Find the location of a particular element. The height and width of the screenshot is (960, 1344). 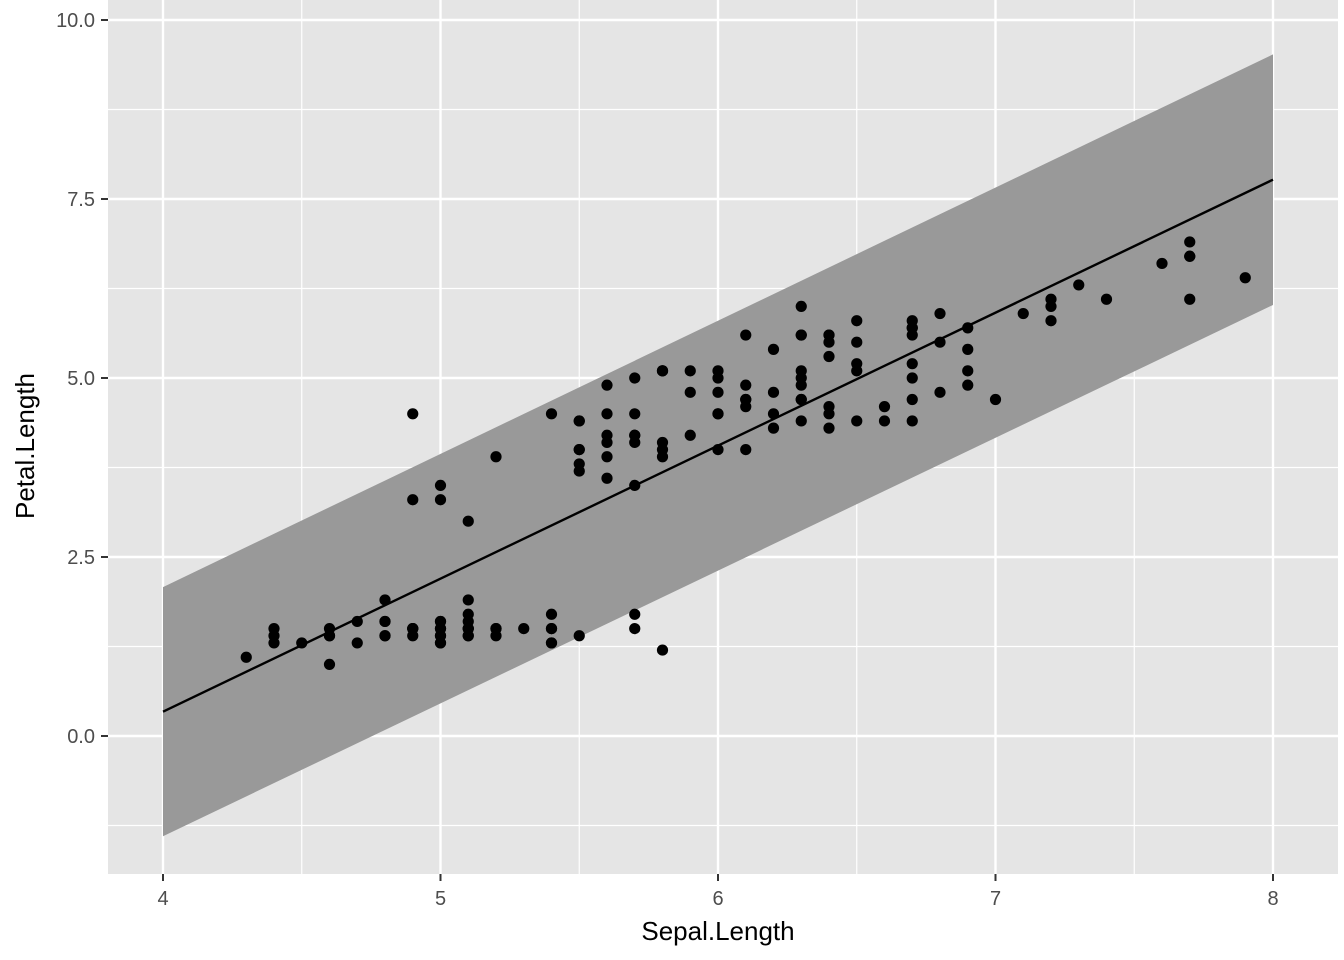

y-tick-label: 2.5 is located at coordinates (81, 558).